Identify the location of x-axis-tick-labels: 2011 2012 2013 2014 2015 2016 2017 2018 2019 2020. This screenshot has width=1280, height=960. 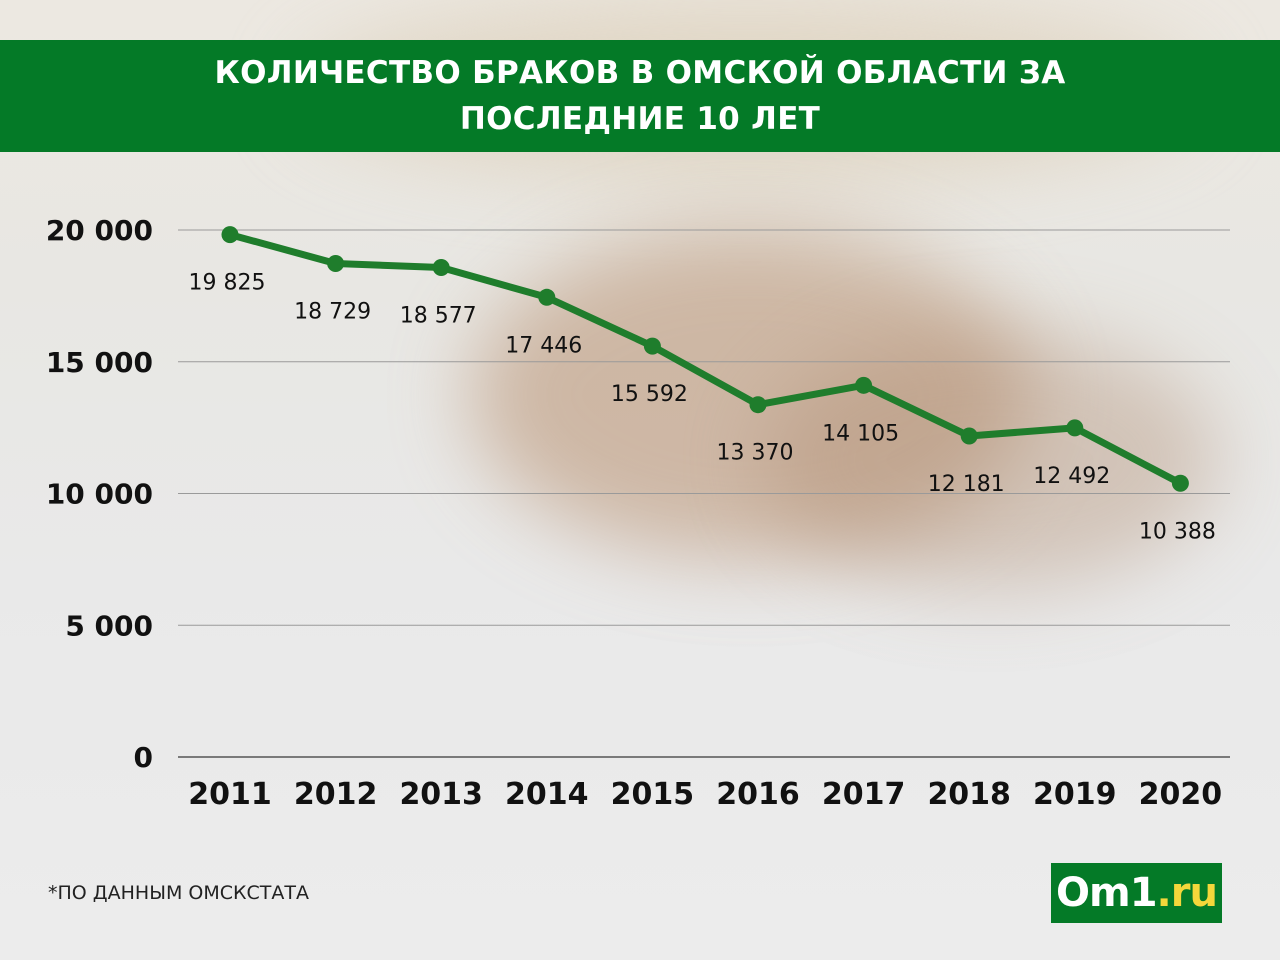
(705, 794).